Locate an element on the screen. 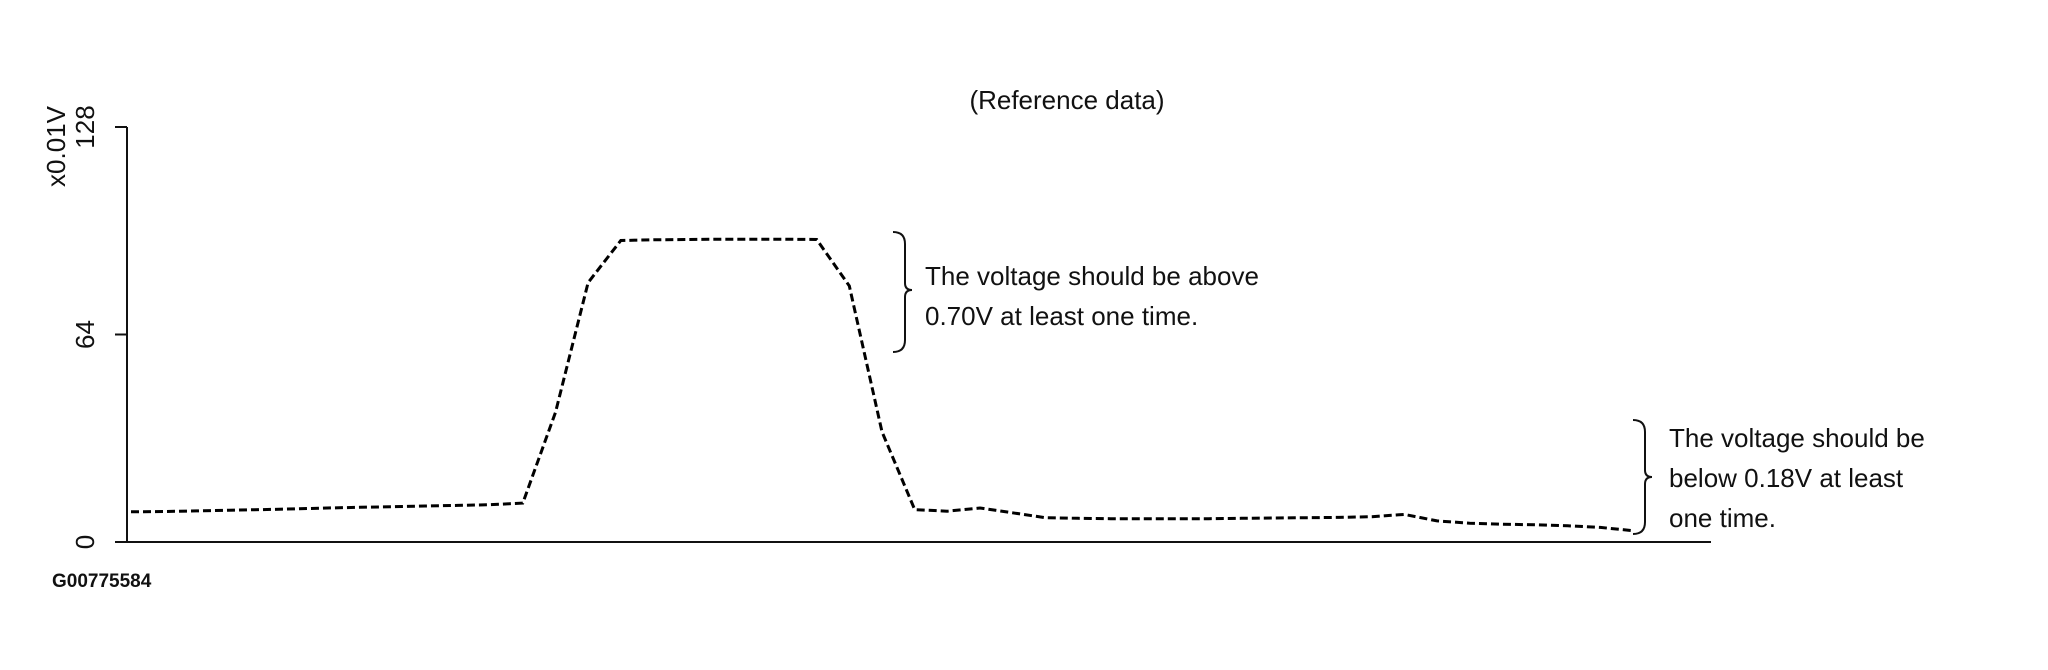  chart-title: (Reference data) is located at coordinates (1066, 100).